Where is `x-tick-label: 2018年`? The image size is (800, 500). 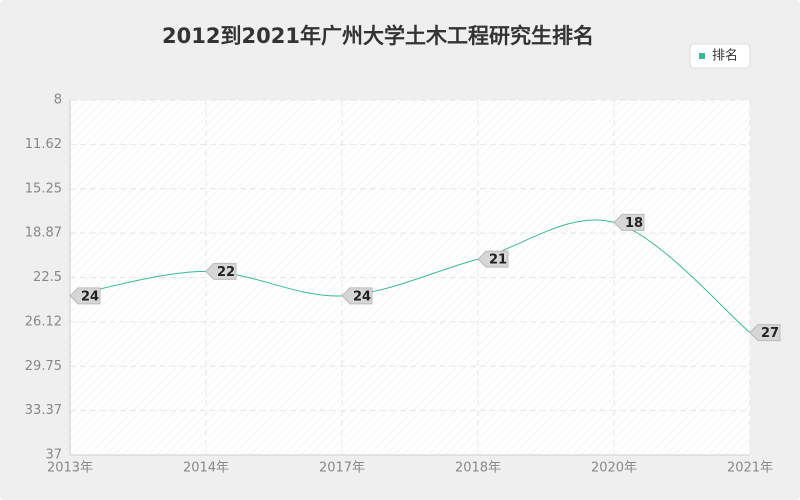 x-tick-label: 2018年 is located at coordinates (478, 468).